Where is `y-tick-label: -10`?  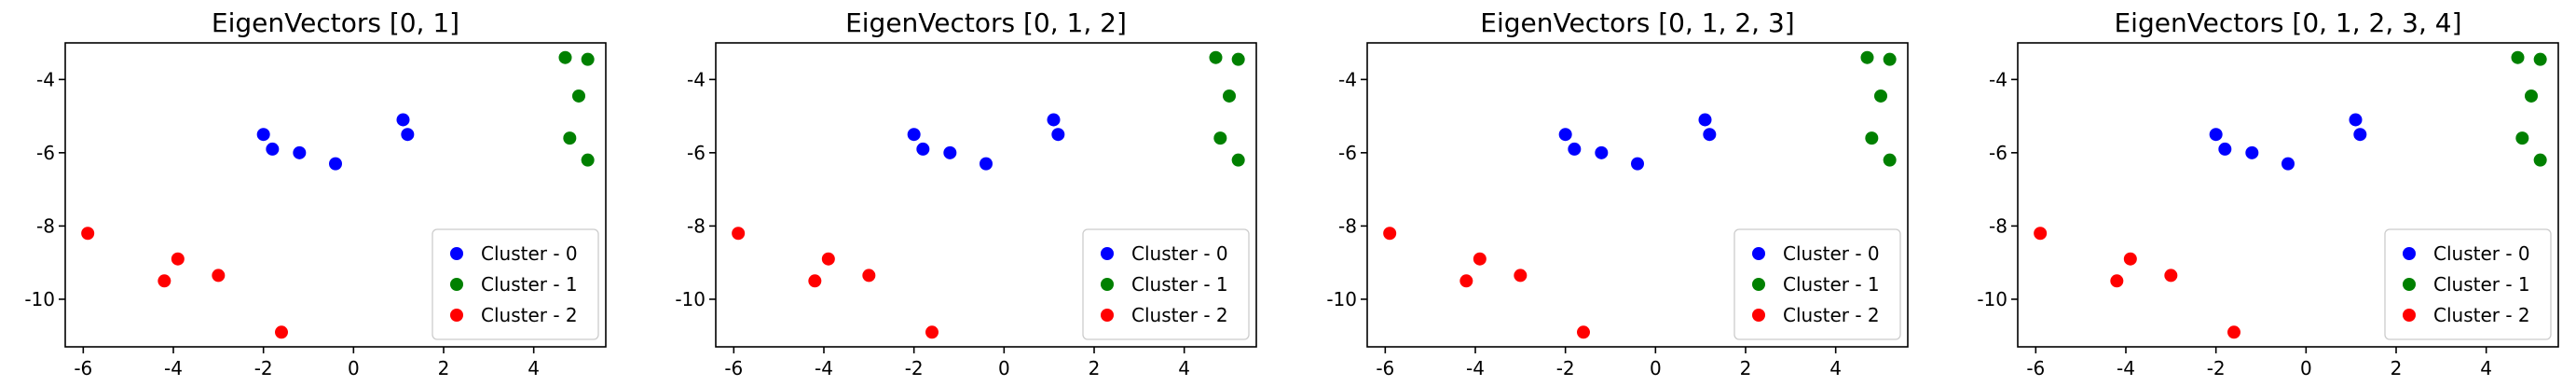
y-tick-label: -10 is located at coordinates (1341, 299).